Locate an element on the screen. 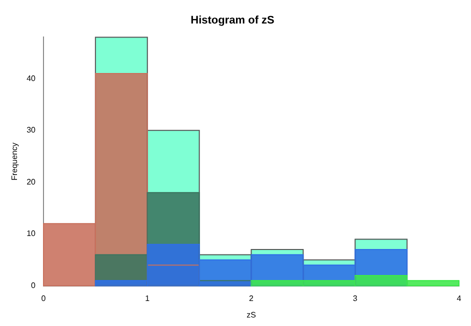  y-tick-label: 10 is located at coordinates (31, 233).